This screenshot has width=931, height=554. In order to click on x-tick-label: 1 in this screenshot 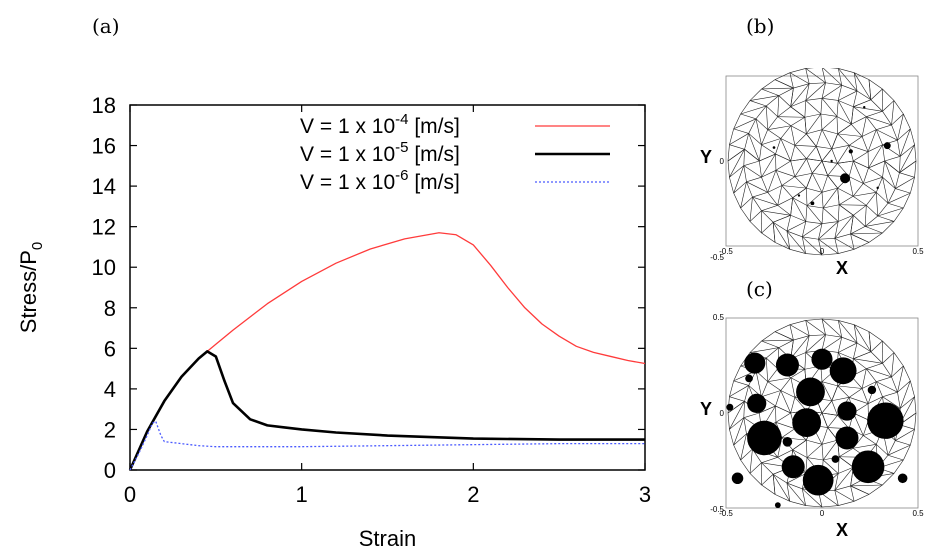, I will do `click(302, 494)`.